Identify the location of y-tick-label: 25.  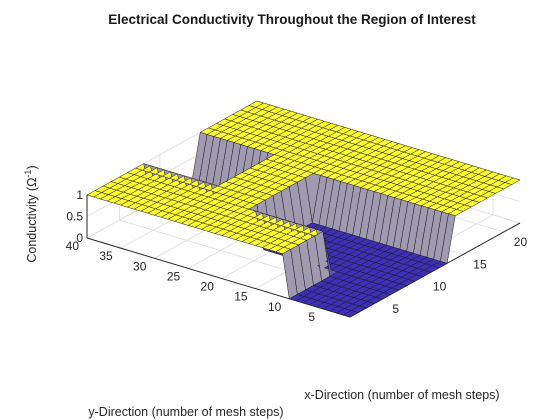
(174, 276).